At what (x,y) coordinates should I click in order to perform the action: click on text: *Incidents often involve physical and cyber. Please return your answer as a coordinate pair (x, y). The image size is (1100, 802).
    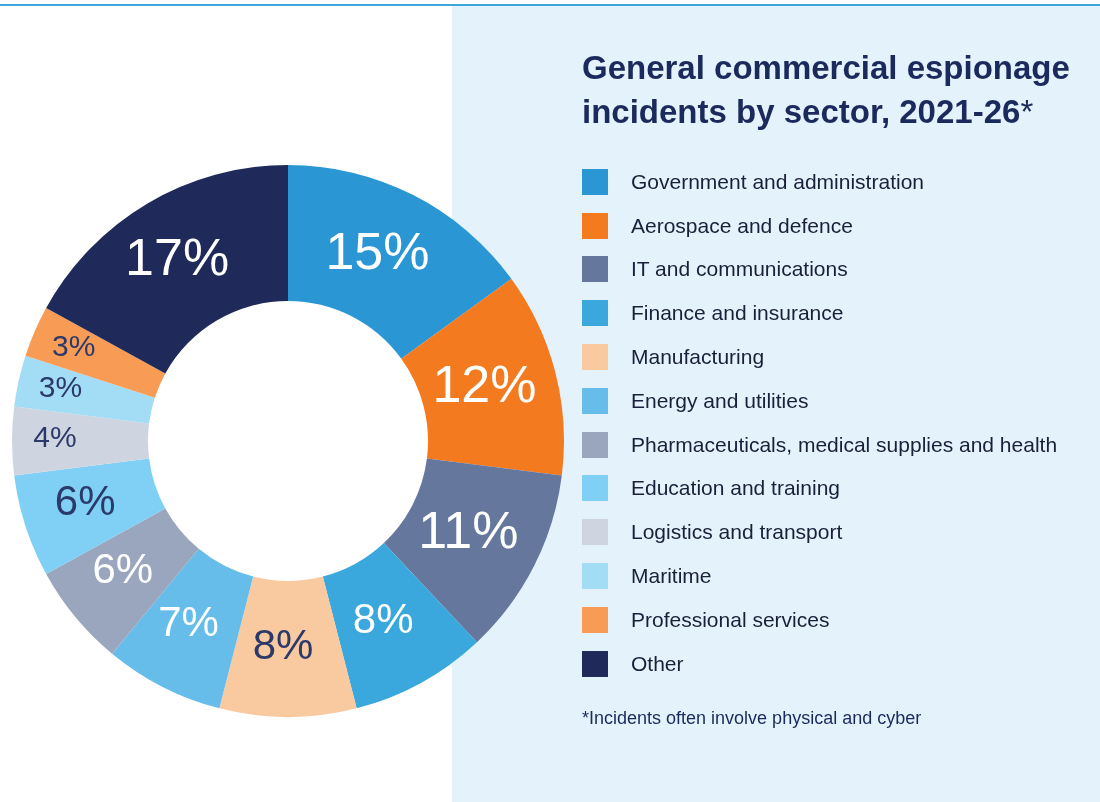
    Looking at the image, I should click on (752, 718).